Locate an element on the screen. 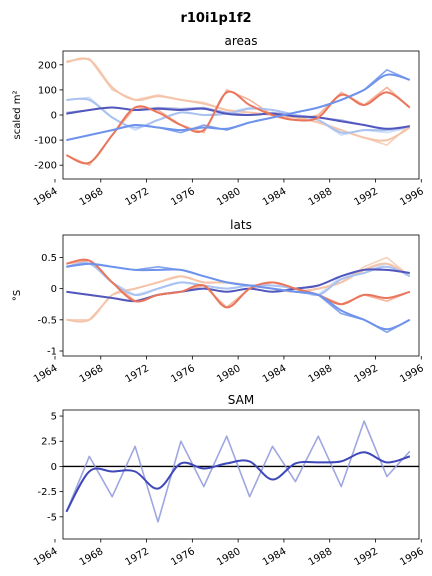 Image resolution: width=432 pixels, height=576 pixels. y-tick-label: 100 is located at coordinates (47, 90).